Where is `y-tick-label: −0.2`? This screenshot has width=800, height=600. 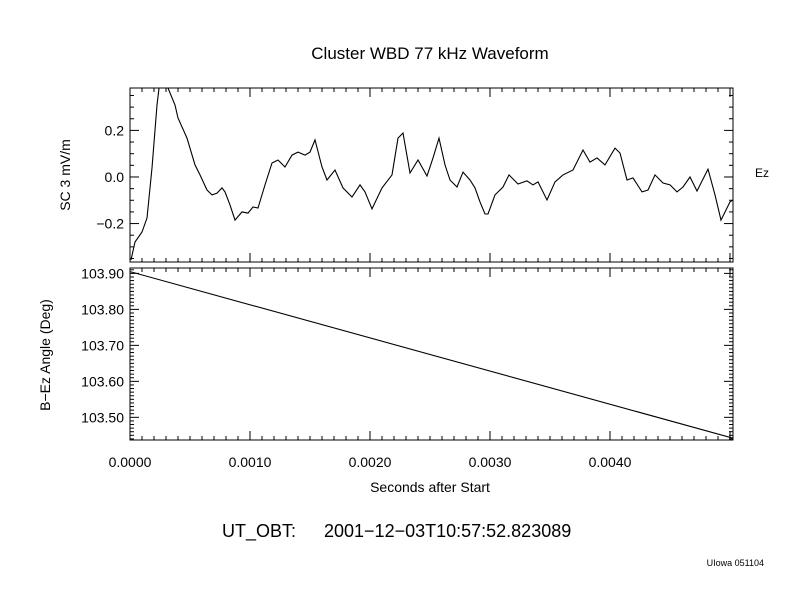
y-tick-label: −0.2 is located at coordinates (110, 224).